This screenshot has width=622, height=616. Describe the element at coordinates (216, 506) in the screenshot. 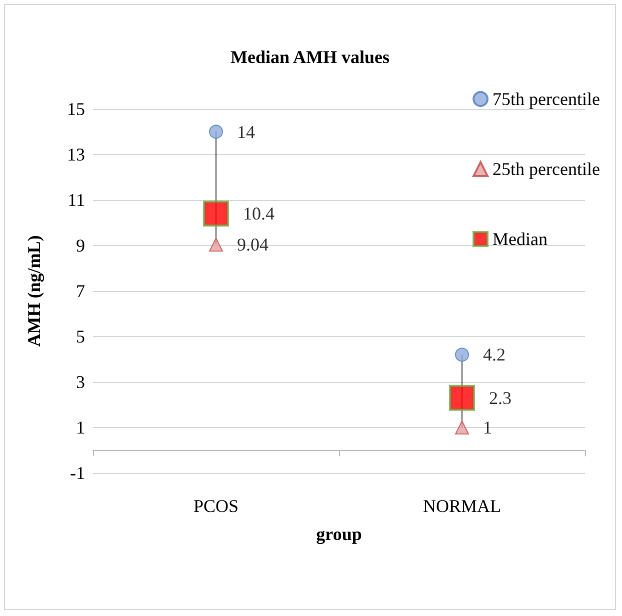

I see `x-tick-label: PCOS` at that location.